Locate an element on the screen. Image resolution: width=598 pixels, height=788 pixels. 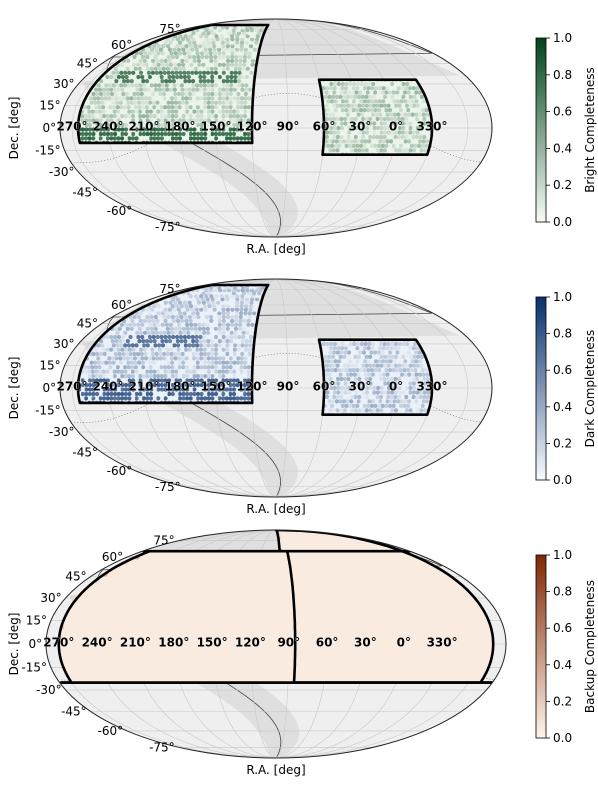
ra-tick-label: 150° is located at coordinates (215, 387).